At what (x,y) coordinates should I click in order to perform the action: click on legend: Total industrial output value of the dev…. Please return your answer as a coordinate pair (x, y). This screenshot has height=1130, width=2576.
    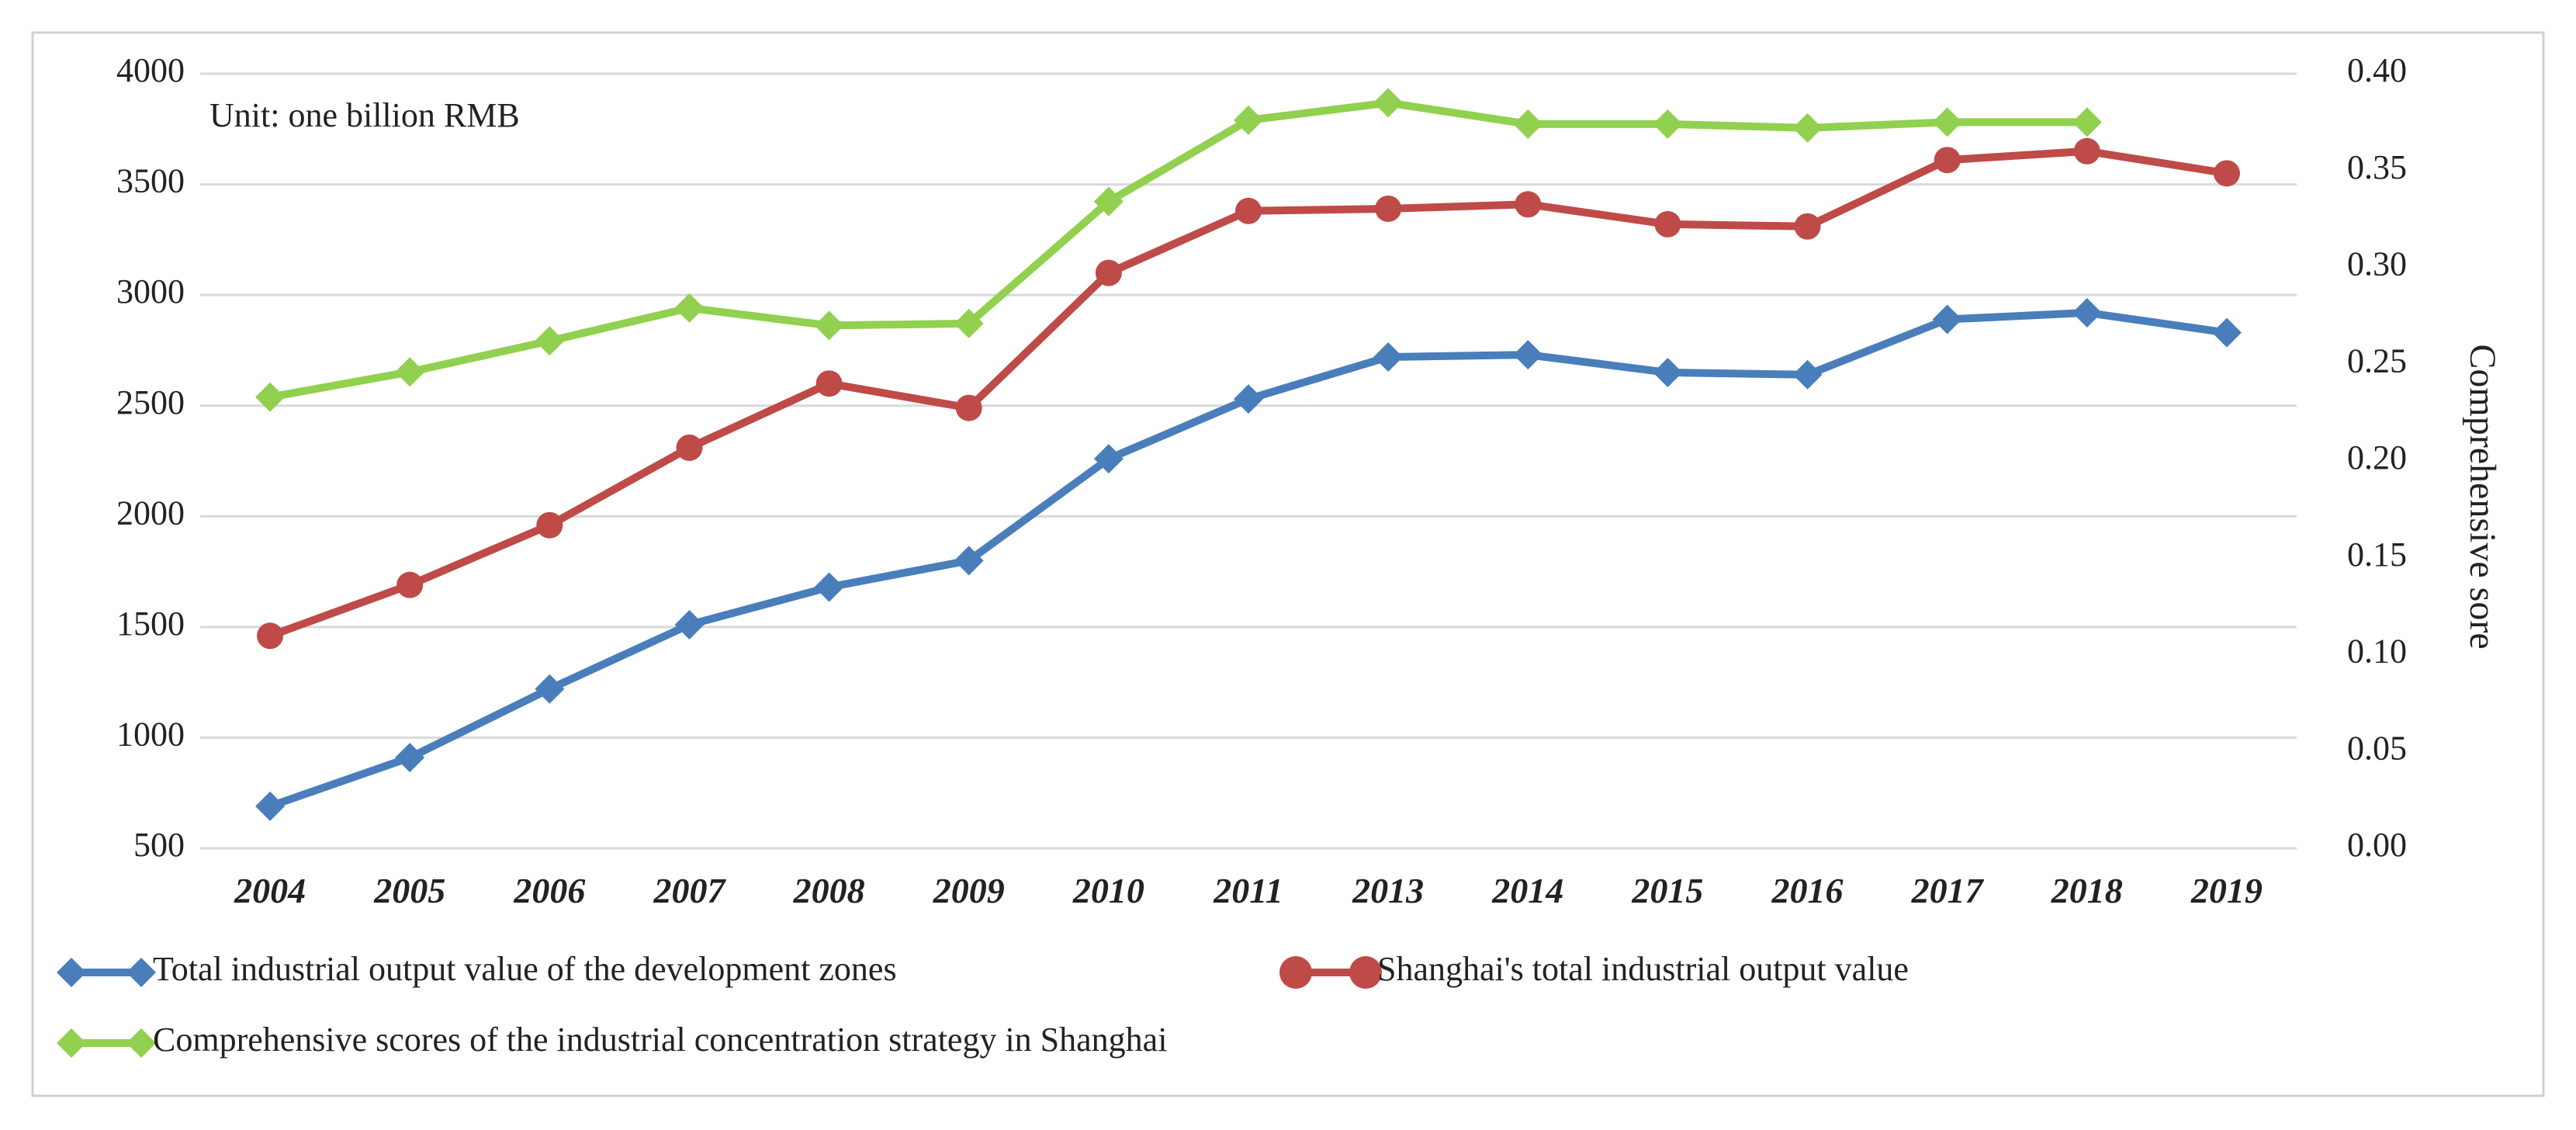
    Looking at the image, I should click on (983, 1005).